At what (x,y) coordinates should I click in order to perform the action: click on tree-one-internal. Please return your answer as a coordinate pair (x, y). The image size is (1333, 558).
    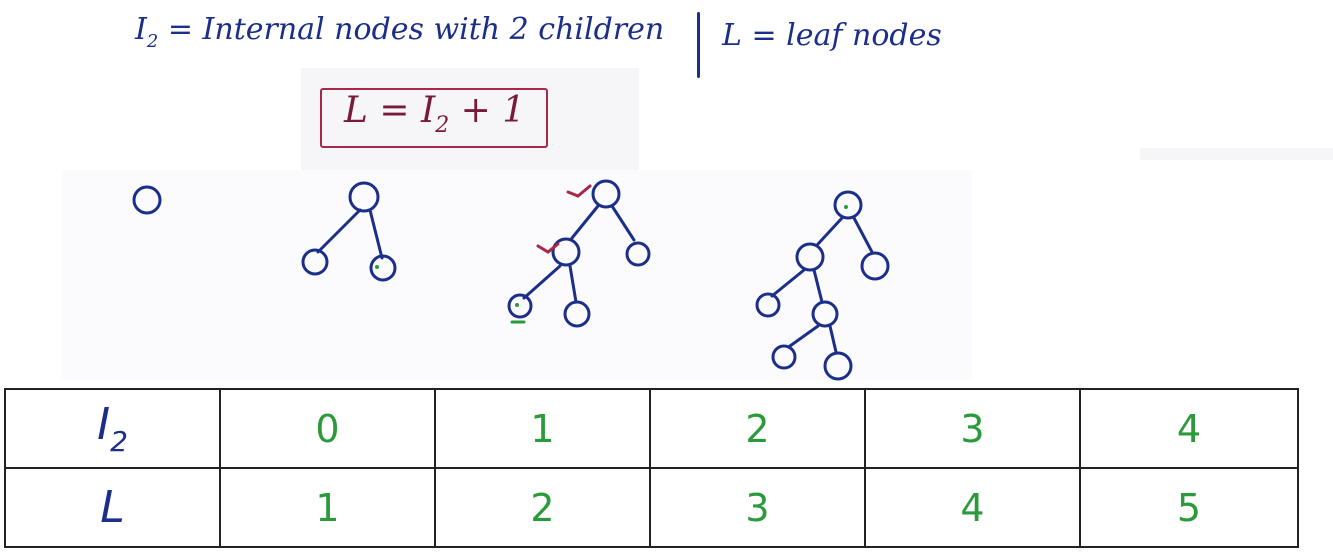
    Looking at the image, I should click on (349, 231).